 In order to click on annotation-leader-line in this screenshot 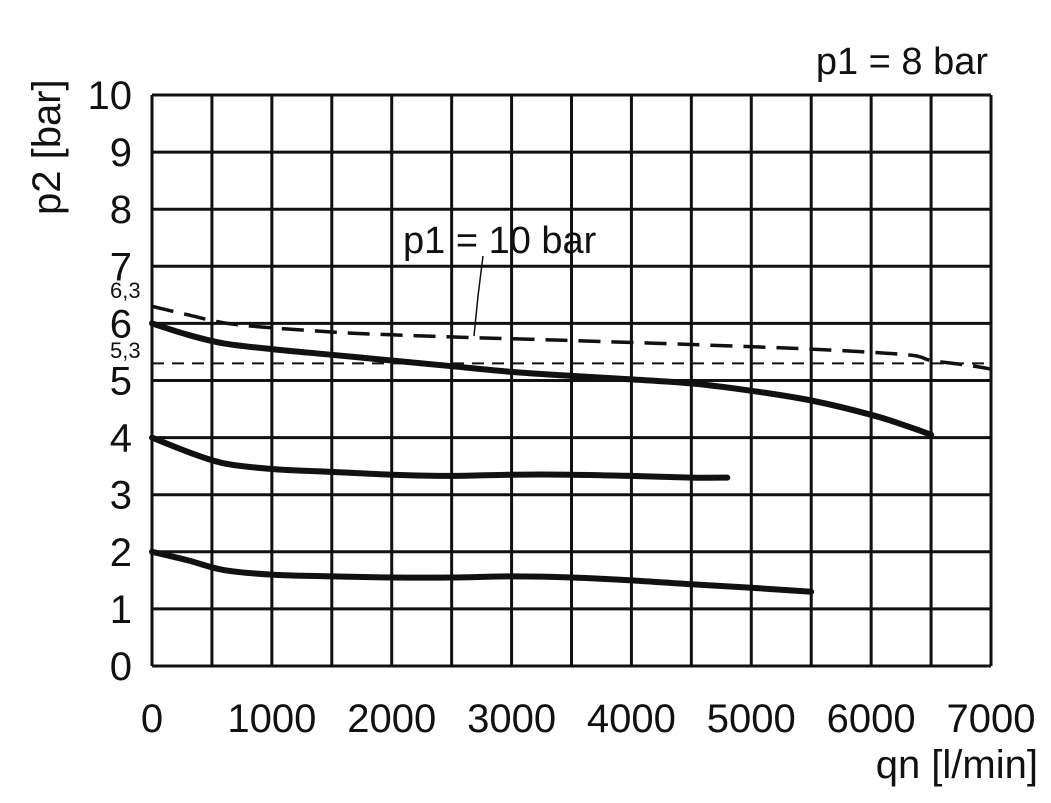, I will do `click(478, 296)`.